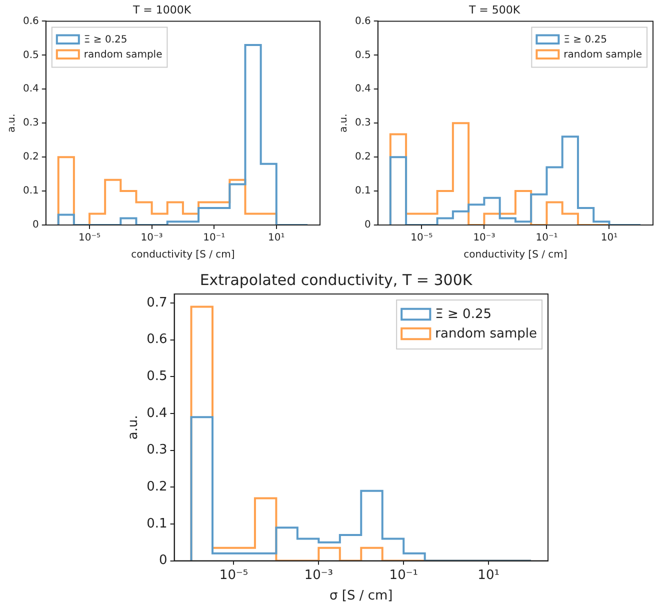 This screenshot has width=665, height=608. What do you see at coordinates (162, 9) in the screenshot?
I see `chart-title: T = 1000K` at bounding box center [162, 9].